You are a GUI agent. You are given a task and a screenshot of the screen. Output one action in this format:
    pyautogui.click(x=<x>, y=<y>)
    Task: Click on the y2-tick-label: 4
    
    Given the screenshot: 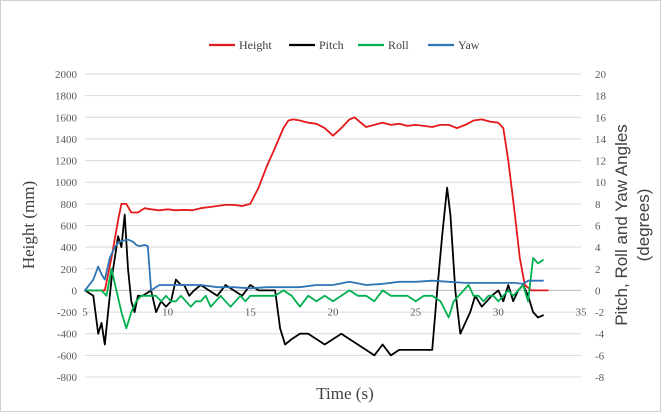 What is the action you would take?
    pyautogui.click(x=598, y=248)
    